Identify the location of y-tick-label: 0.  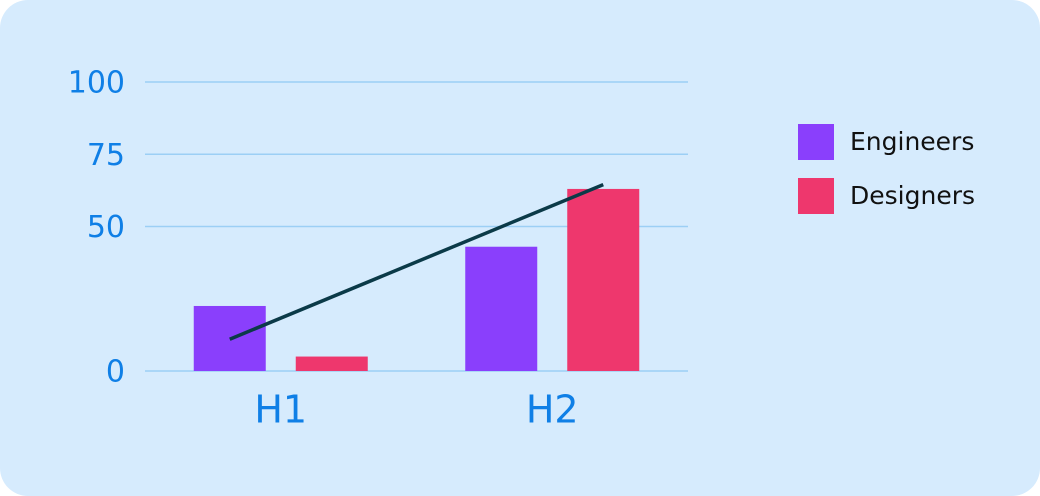
(115, 372).